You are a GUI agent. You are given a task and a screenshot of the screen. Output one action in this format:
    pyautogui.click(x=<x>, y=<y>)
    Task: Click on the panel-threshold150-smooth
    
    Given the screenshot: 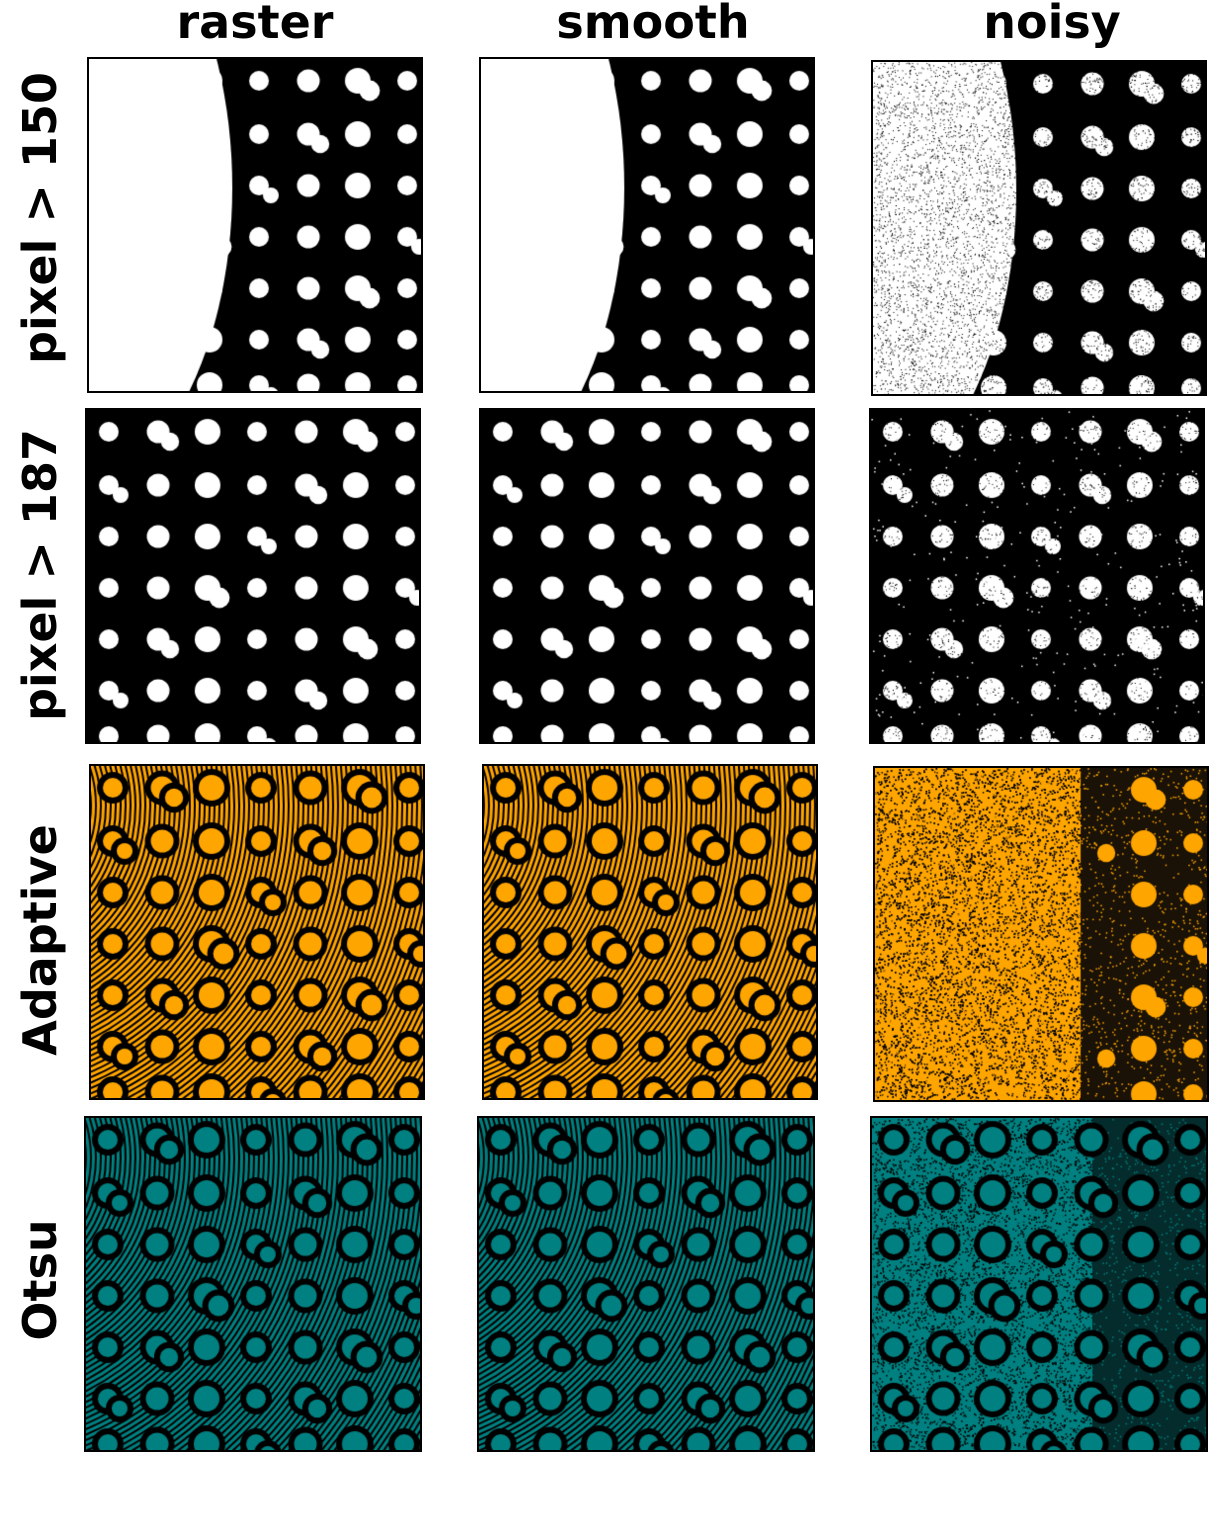 What is the action you would take?
    pyautogui.click(x=647, y=225)
    